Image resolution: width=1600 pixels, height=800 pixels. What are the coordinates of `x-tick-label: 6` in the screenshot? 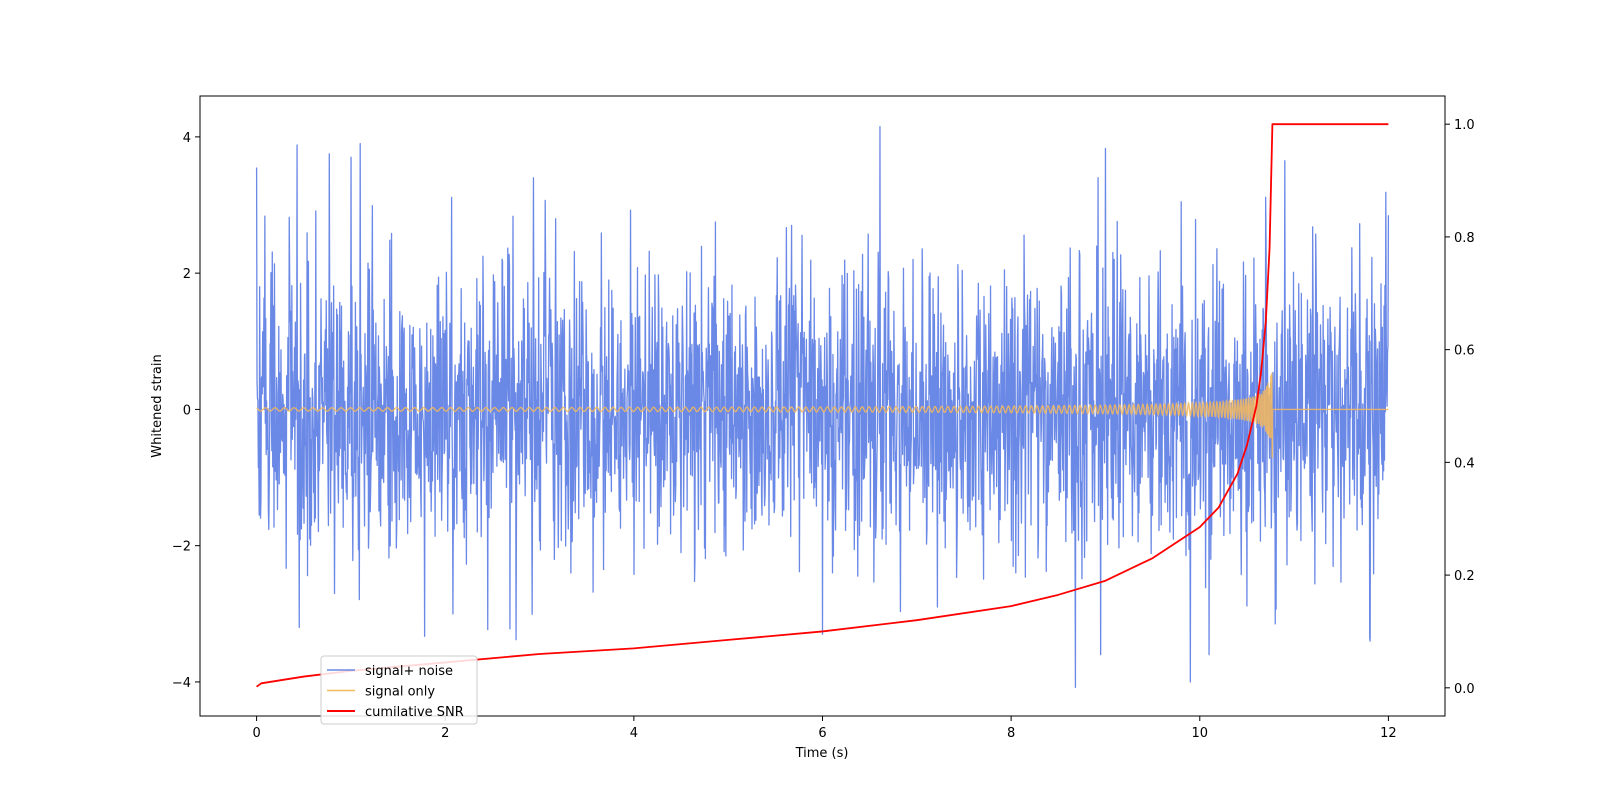 It's located at (822, 733).